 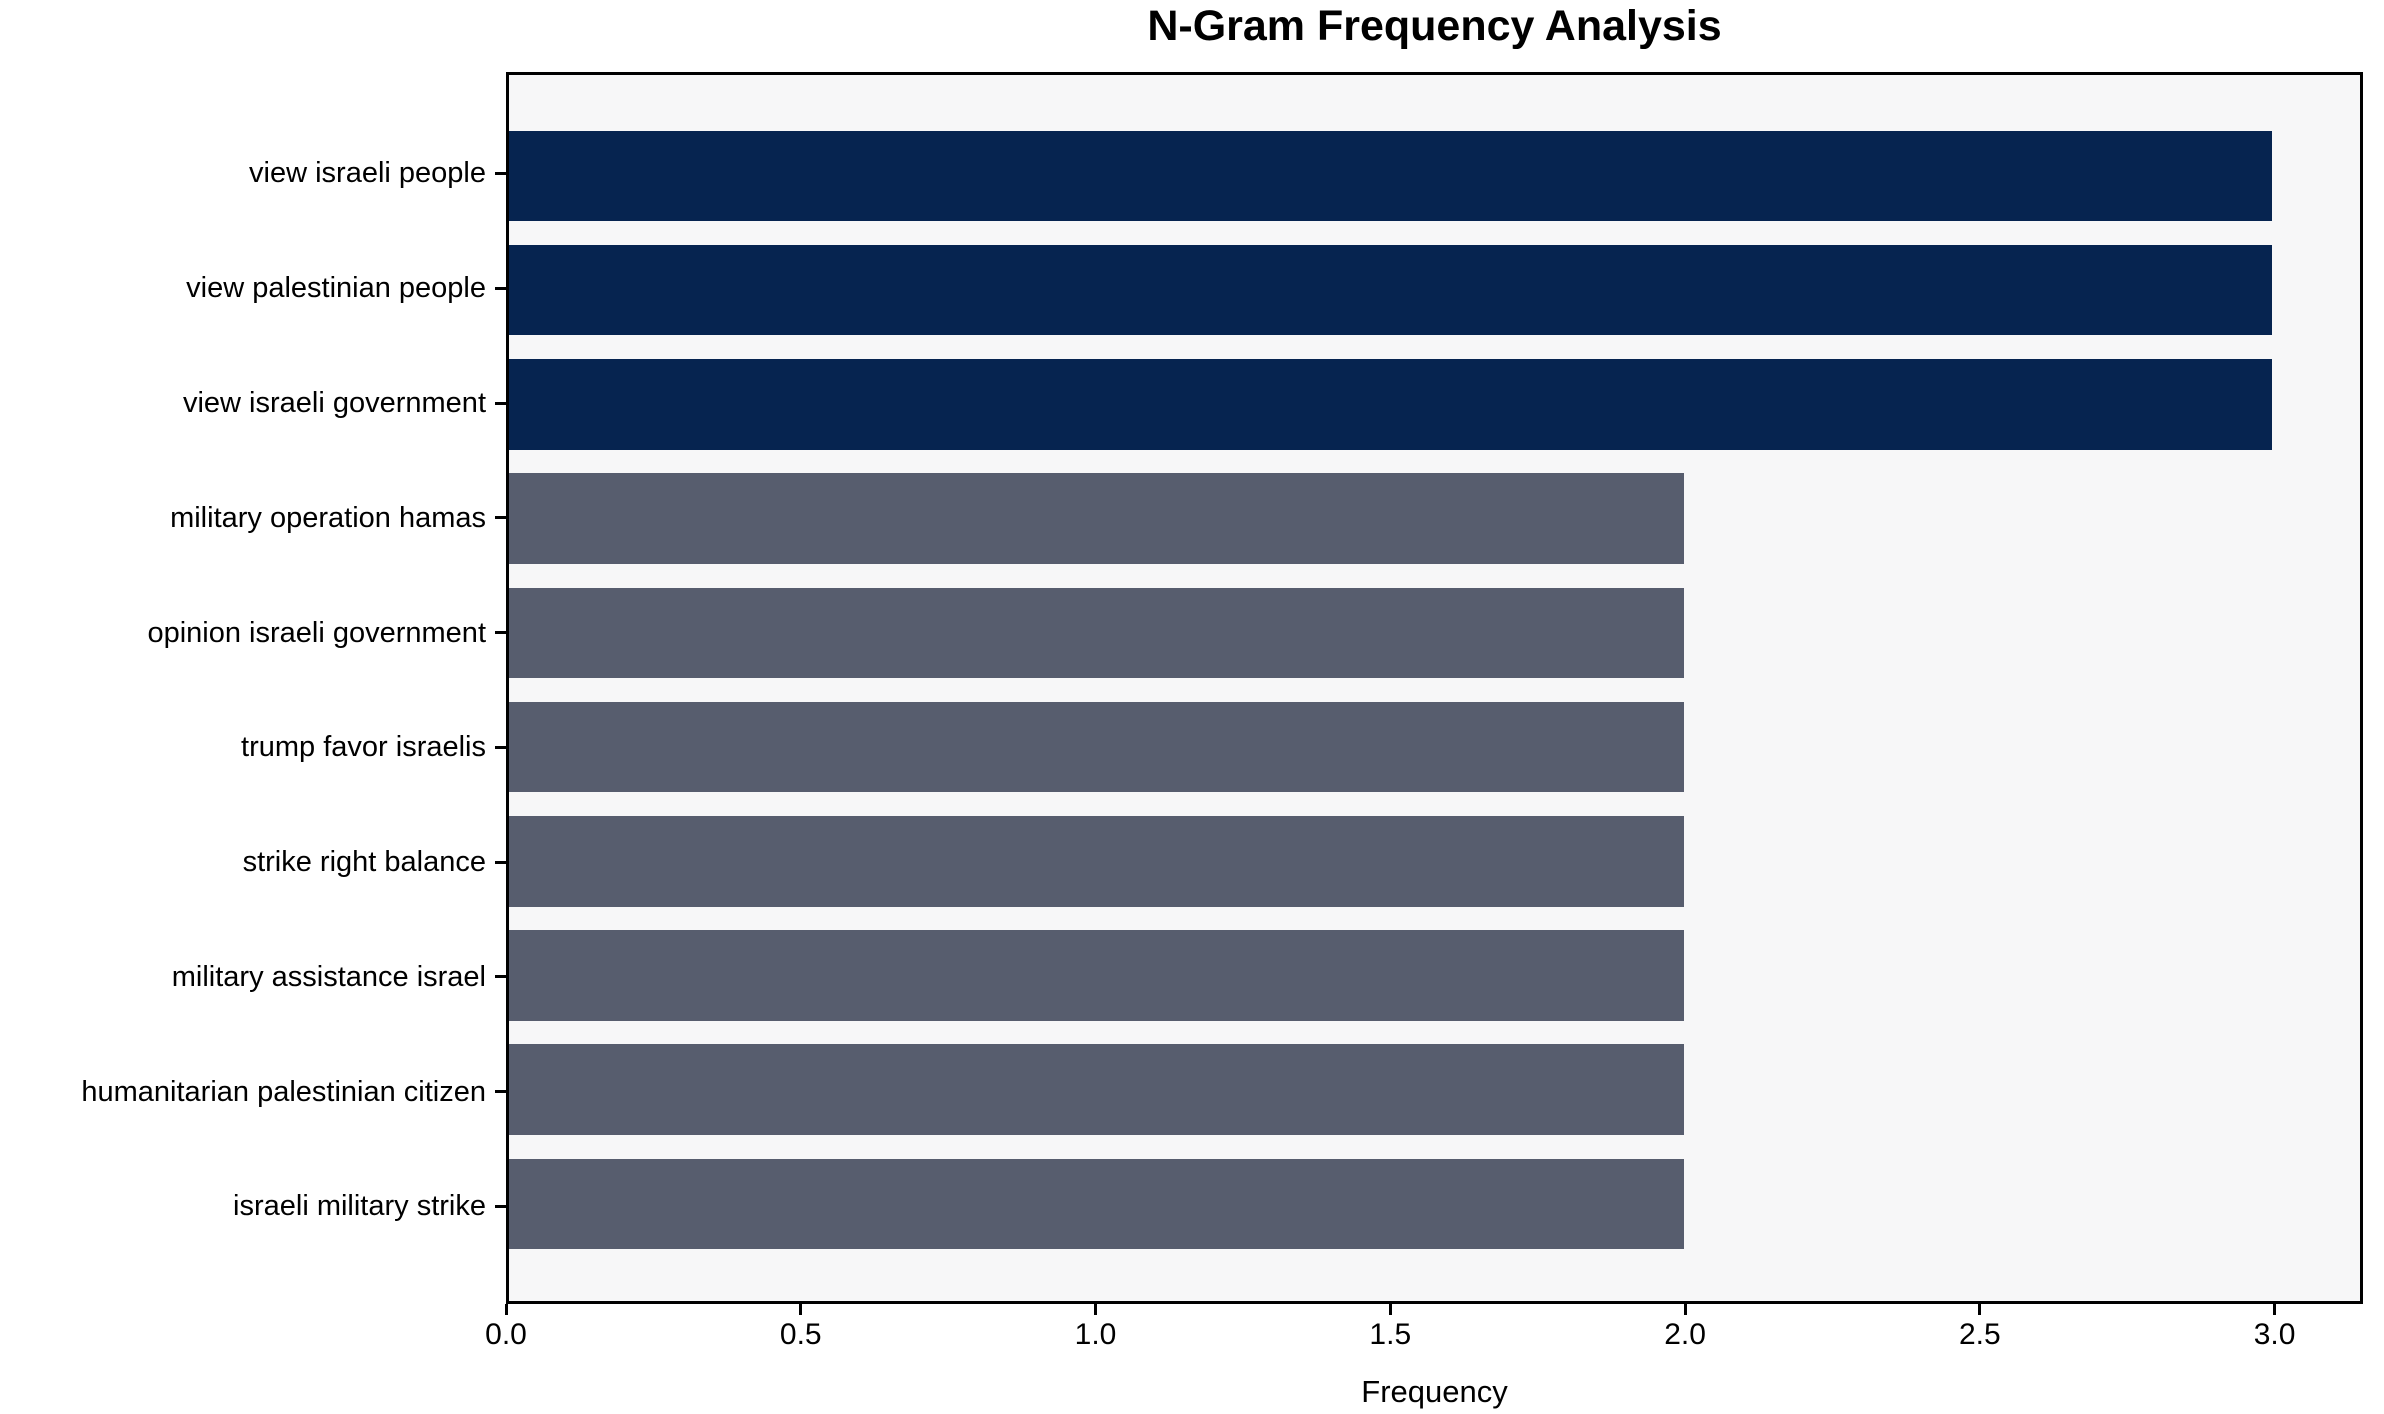 What do you see at coordinates (506, 1334) in the screenshot?
I see `x-tick-label: 0.0` at bounding box center [506, 1334].